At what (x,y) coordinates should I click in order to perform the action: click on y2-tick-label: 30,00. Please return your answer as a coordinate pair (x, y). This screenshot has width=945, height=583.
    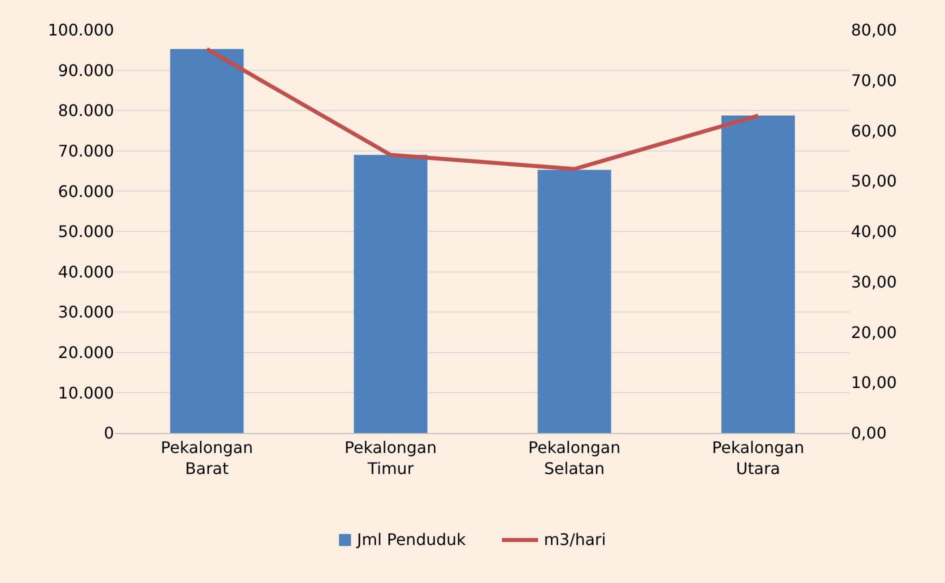
    Looking at the image, I should click on (874, 282).